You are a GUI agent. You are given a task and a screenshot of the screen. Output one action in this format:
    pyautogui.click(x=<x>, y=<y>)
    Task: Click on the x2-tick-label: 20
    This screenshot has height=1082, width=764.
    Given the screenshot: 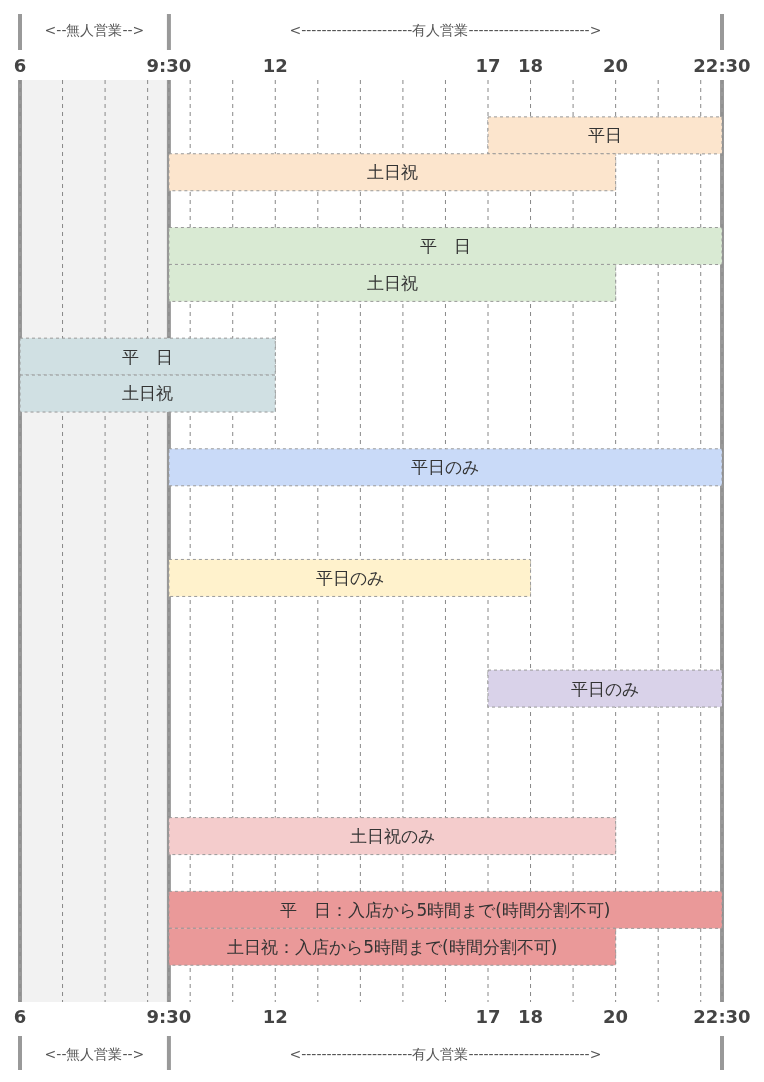 What is the action you would take?
    pyautogui.click(x=616, y=65)
    